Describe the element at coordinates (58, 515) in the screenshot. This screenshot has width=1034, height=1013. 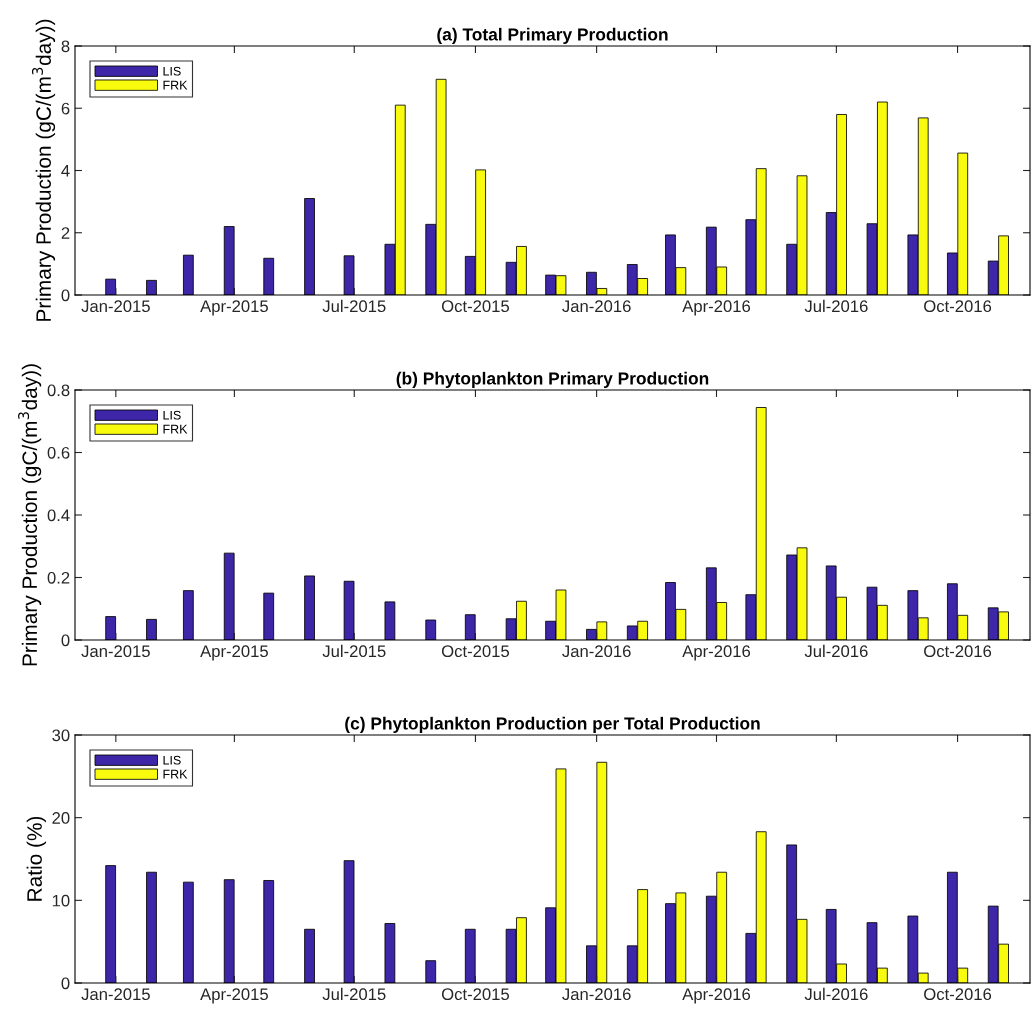
I see `y-tick-label: 0.4` at that location.